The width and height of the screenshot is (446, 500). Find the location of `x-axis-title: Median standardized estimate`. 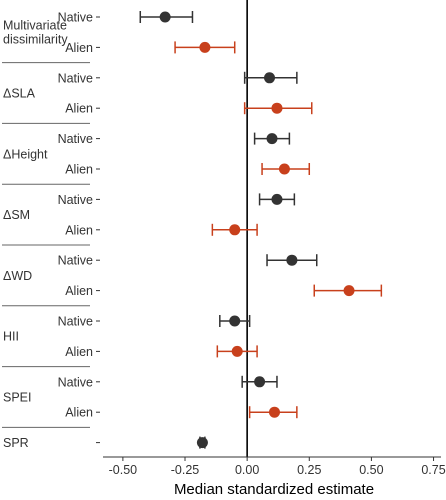

x-axis-title: Median standardized estimate is located at coordinates (274, 489).